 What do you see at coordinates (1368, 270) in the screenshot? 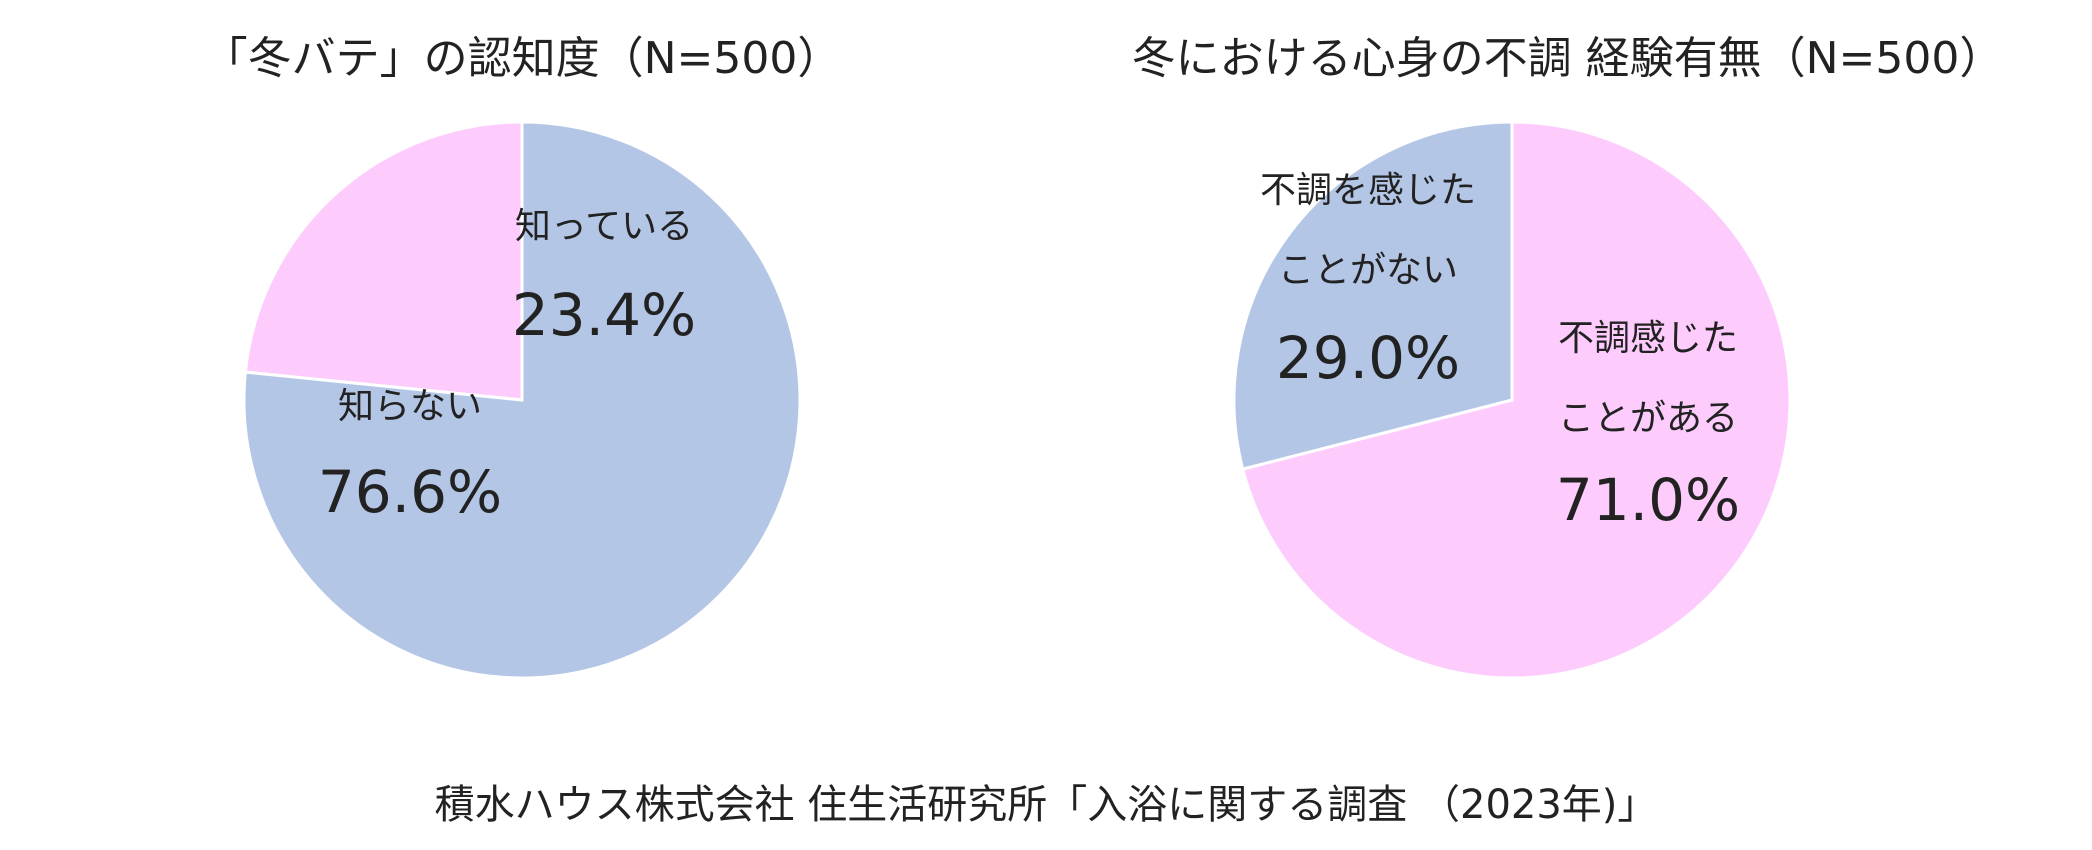
I see `pie-1-slice-1-label: ことがない` at bounding box center [1368, 270].